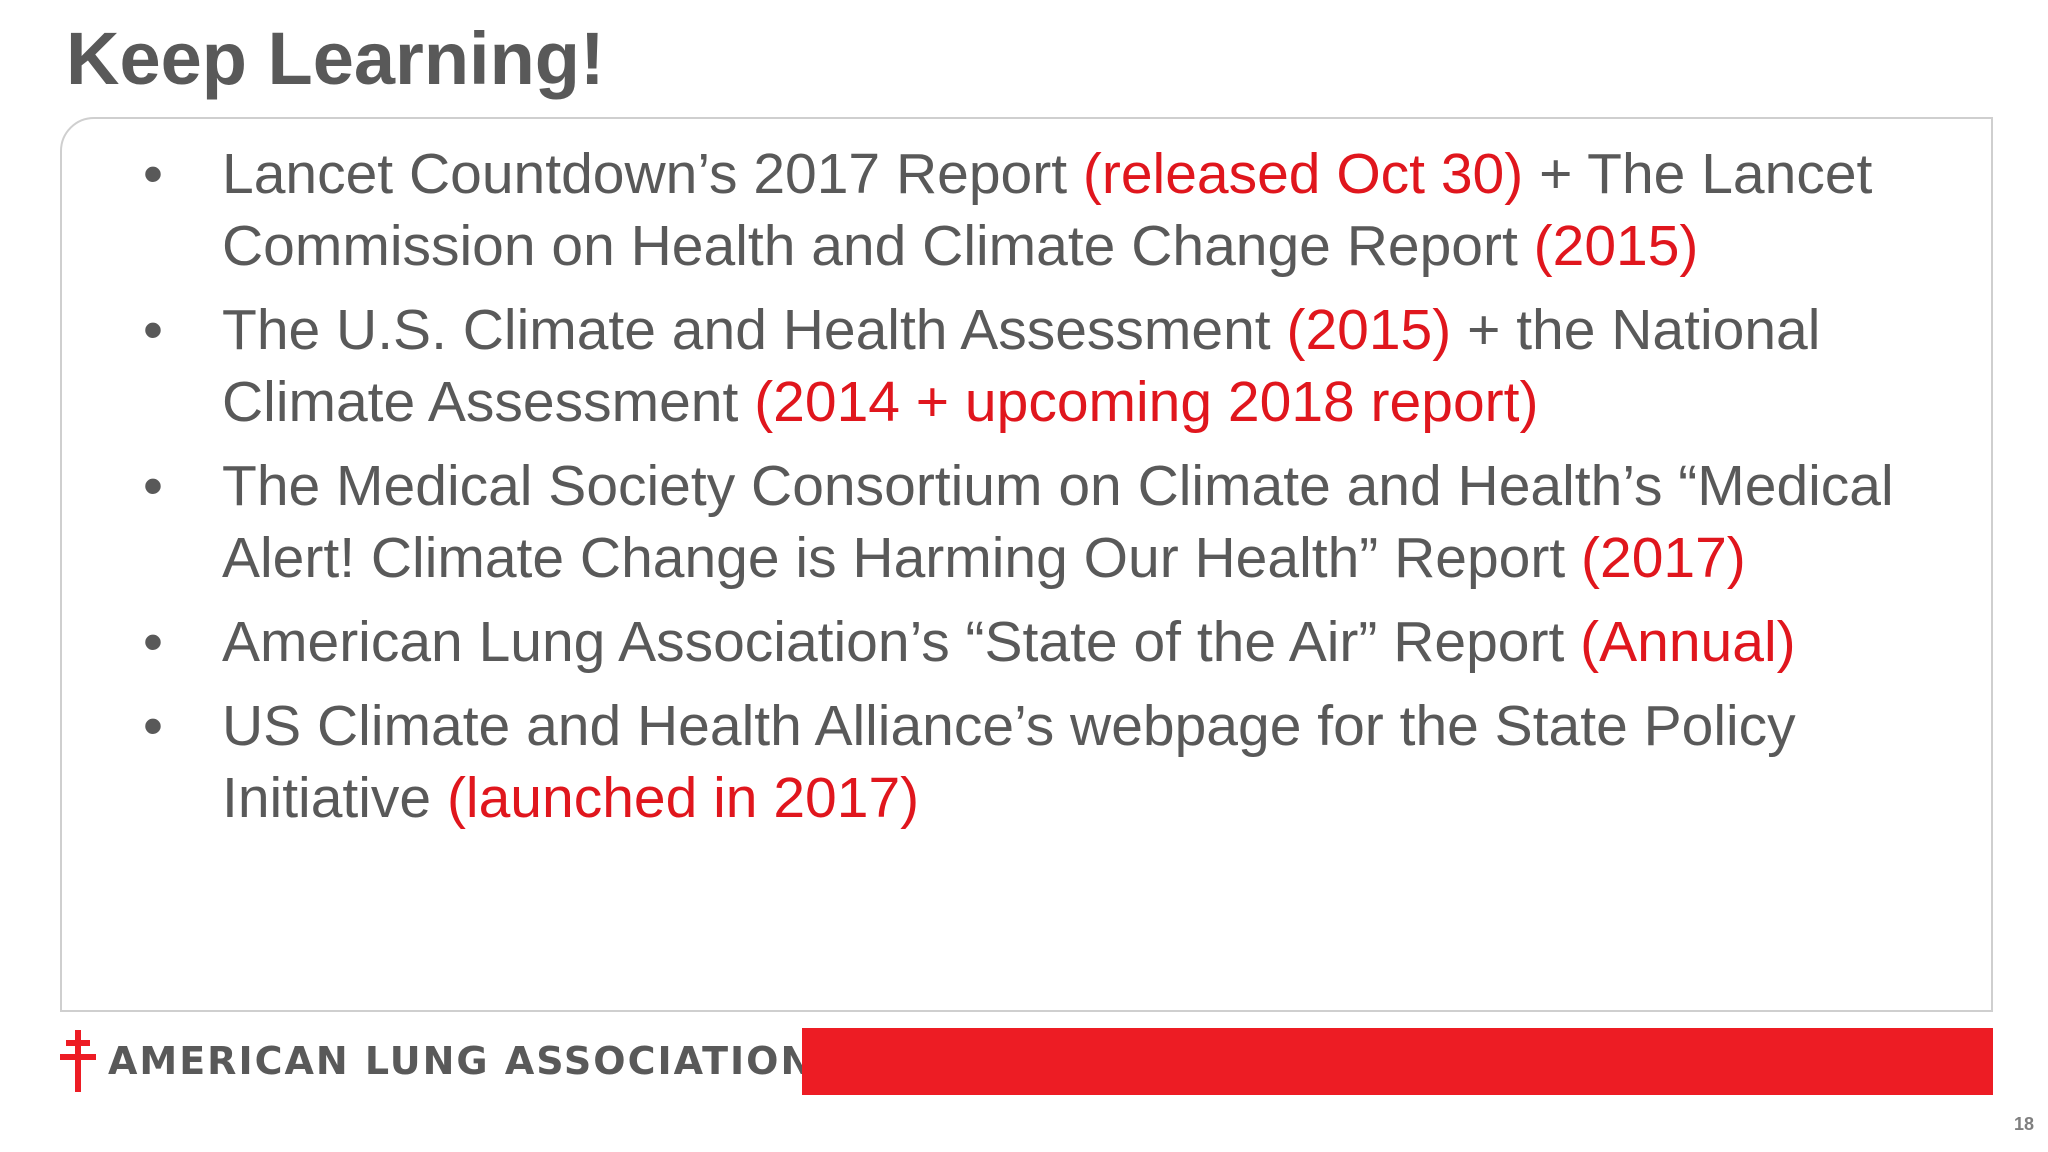 The image size is (2048, 1152). What do you see at coordinates (1021, 366) in the screenshot?
I see `bullet-text: + the National Climate Assessment` at bounding box center [1021, 366].